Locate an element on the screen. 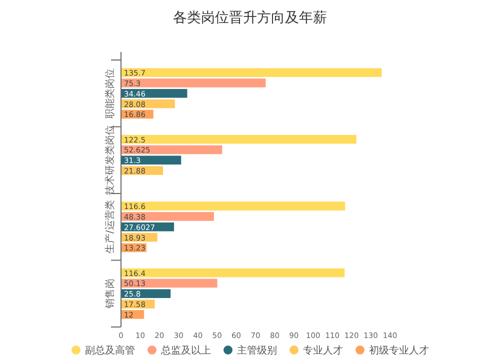 The image size is (500, 362). legend-label: 副总及高管 is located at coordinates (110, 350).